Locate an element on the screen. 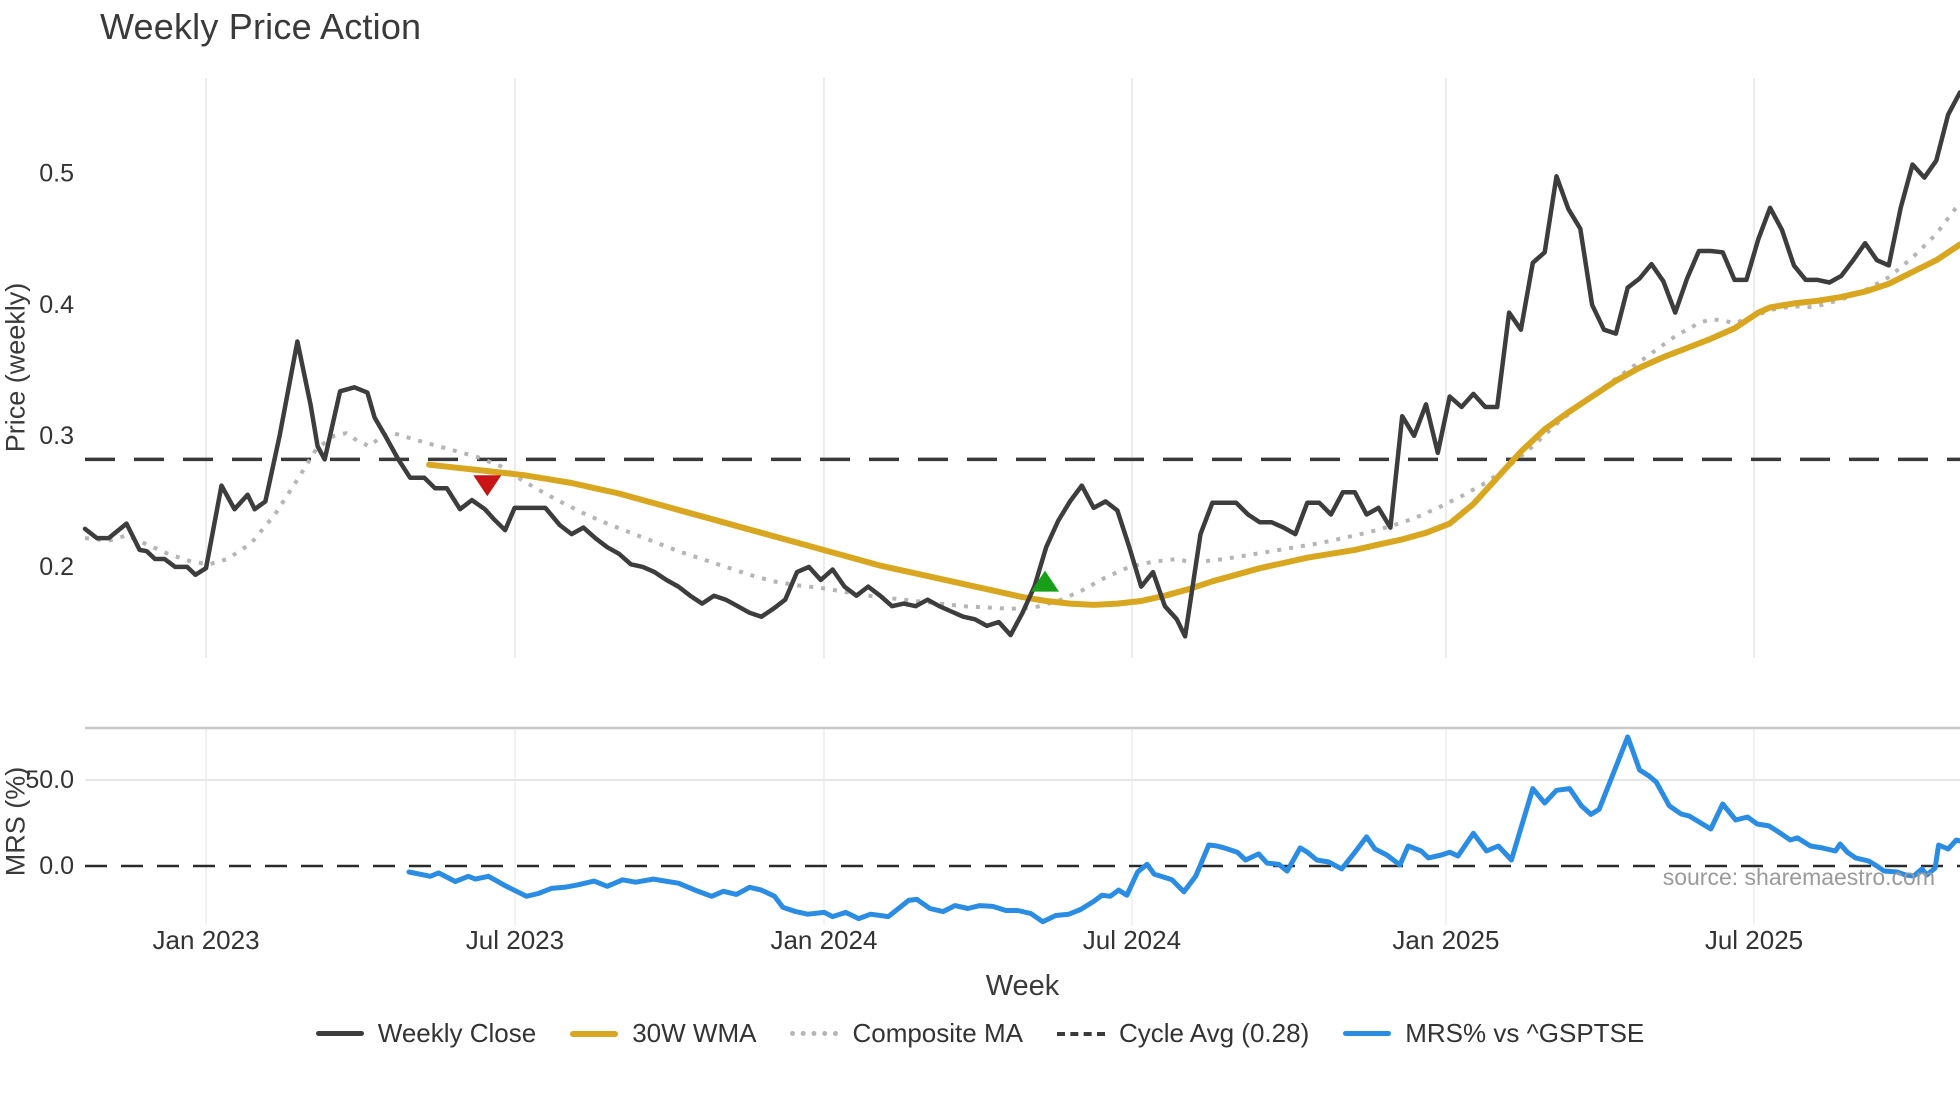  legend-item-weekly-close: Weekly Close is located at coordinates (426, 1033).